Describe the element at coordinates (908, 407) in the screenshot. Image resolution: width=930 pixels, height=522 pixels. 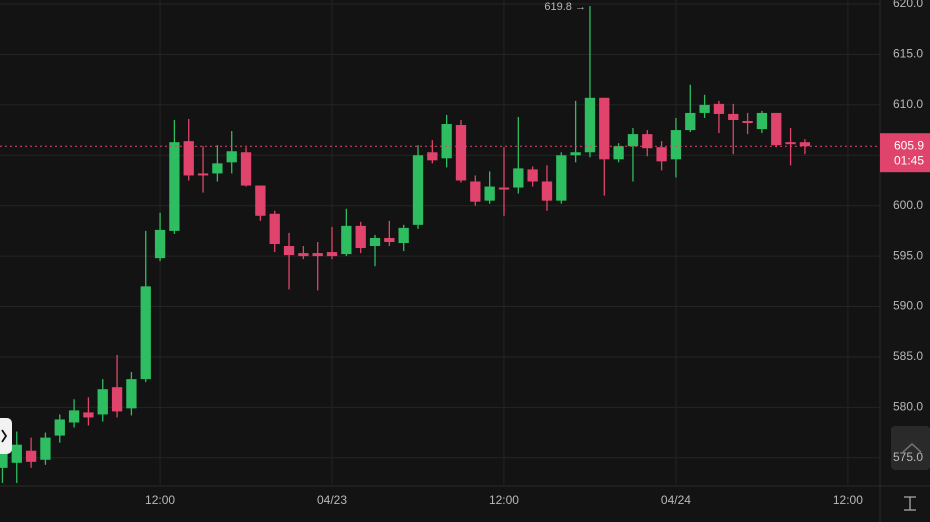
I see `y-tick-label: 580.0` at that location.